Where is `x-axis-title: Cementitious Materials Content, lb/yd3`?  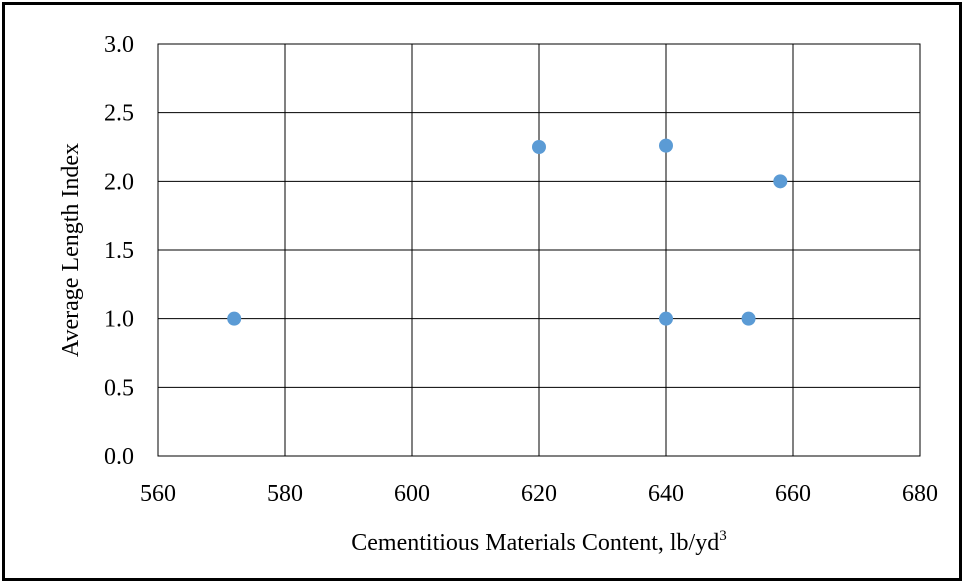 x-axis-title: Cementitious Materials Content, lb/yd3 is located at coordinates (538, 542).